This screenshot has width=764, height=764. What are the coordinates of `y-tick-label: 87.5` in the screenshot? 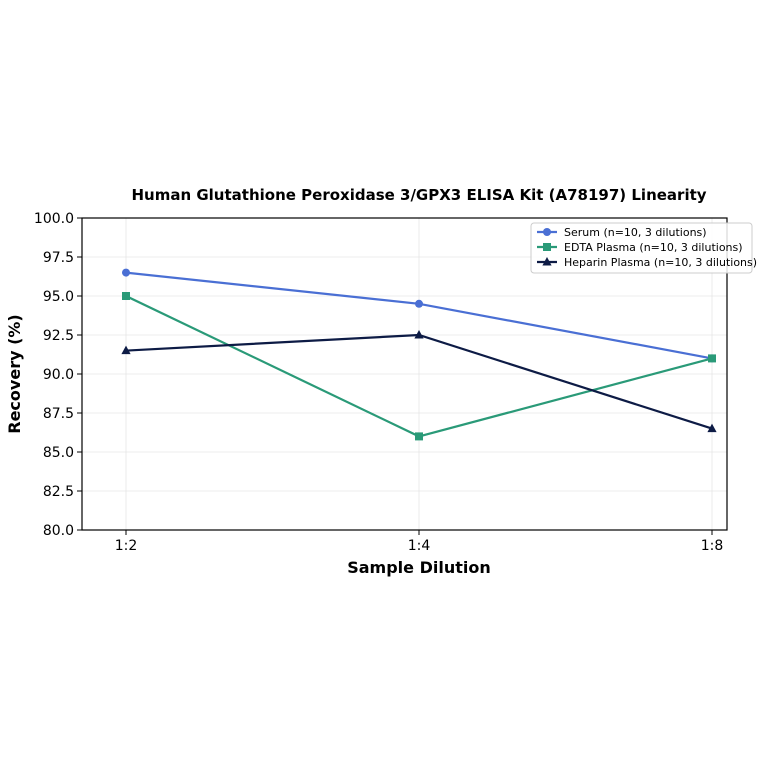 It's located at (58, 414).